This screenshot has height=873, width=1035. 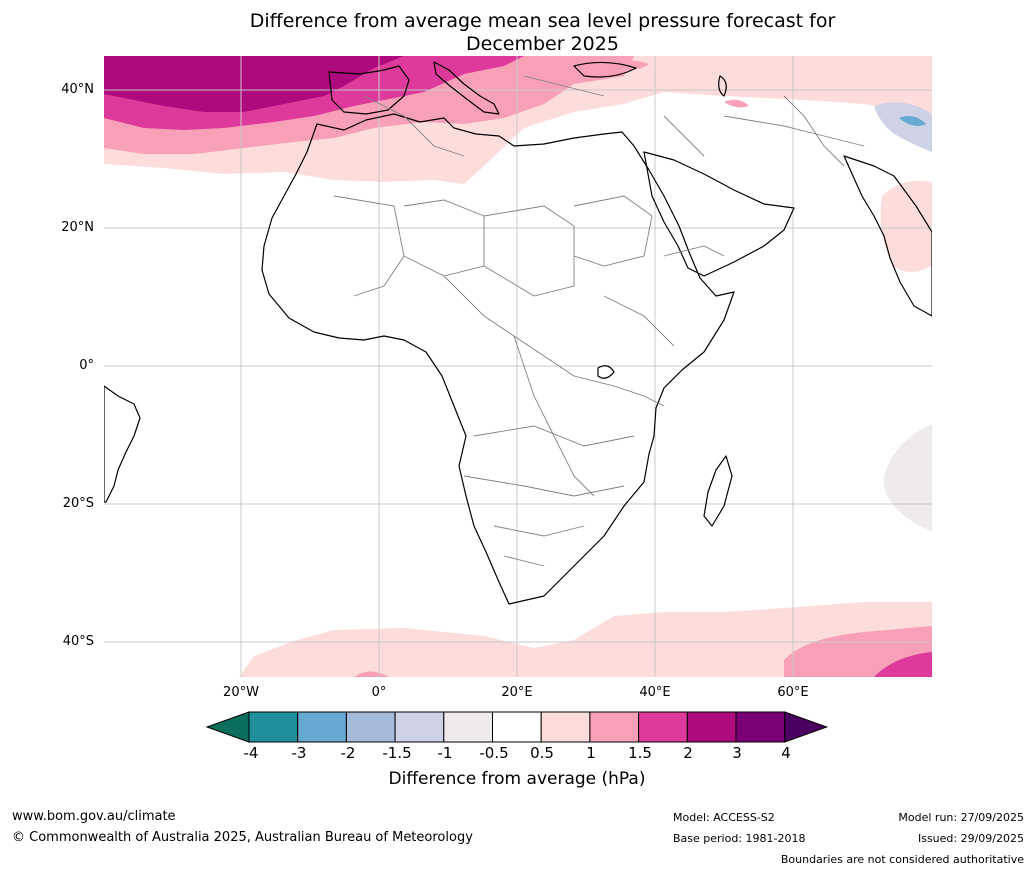 What do you see at coordinates (719, 214) in the screenshot?
I see `arabia-coastline` at bounding box center [719, 214].